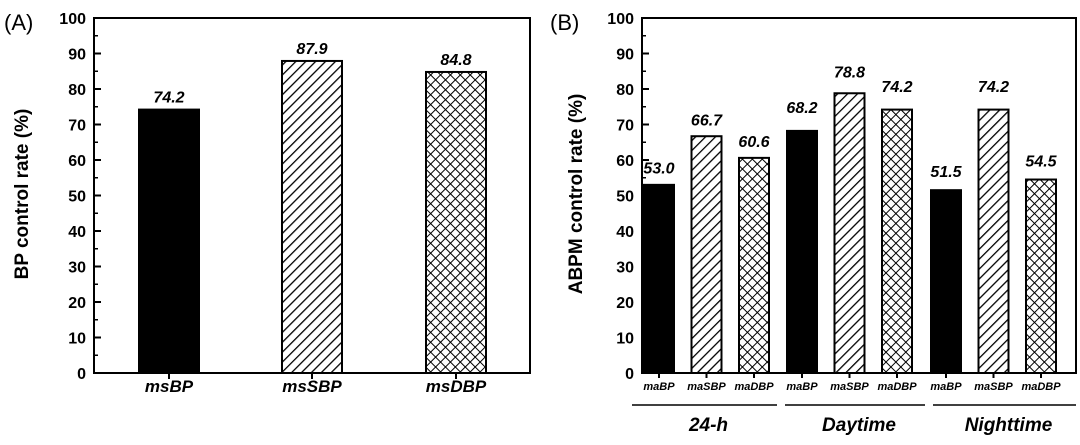  I want to click on panel-b-y-tick-label: 40, so click(625, 232).